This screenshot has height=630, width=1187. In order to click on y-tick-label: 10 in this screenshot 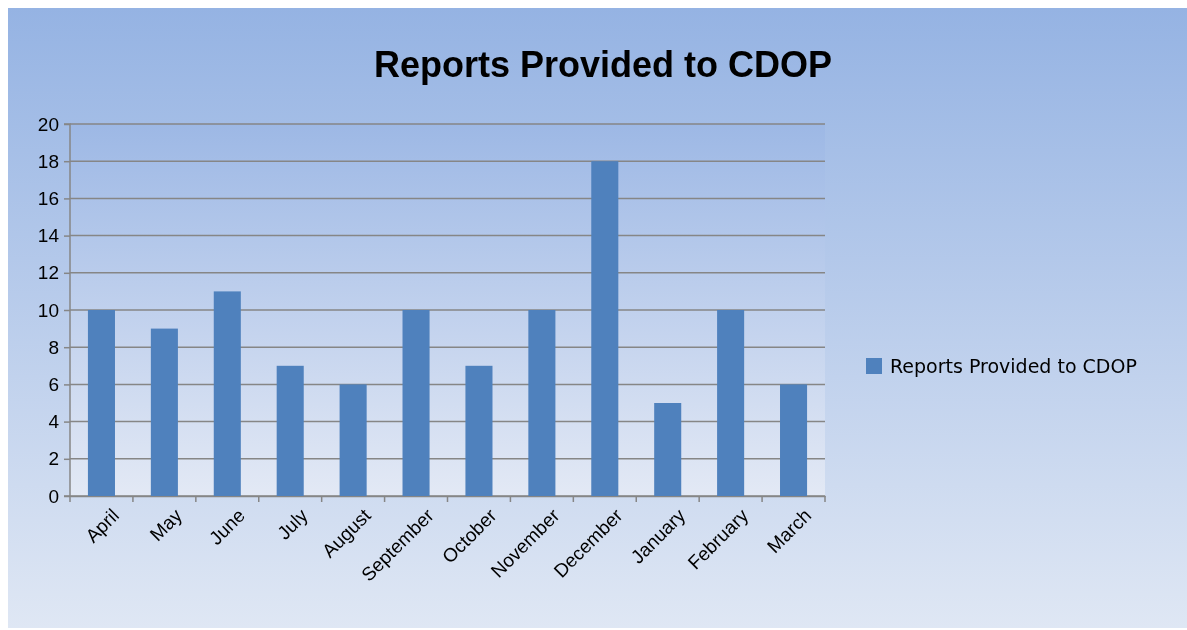, I will do `click(48, 310)`.